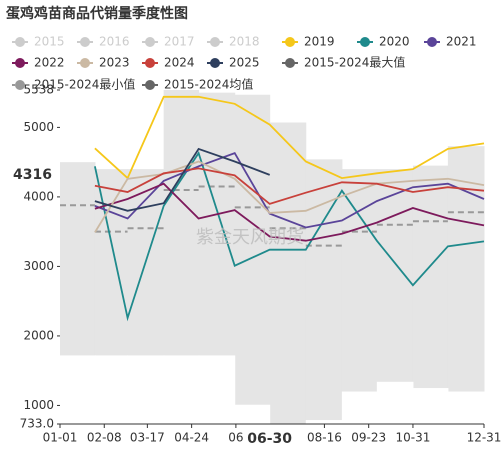 This screenshot has height=451, width=502. What do you see at coordinates (38, 405) in the screenshot?
I see `y-tick-label: 1000` at bounding box center [38, 405].